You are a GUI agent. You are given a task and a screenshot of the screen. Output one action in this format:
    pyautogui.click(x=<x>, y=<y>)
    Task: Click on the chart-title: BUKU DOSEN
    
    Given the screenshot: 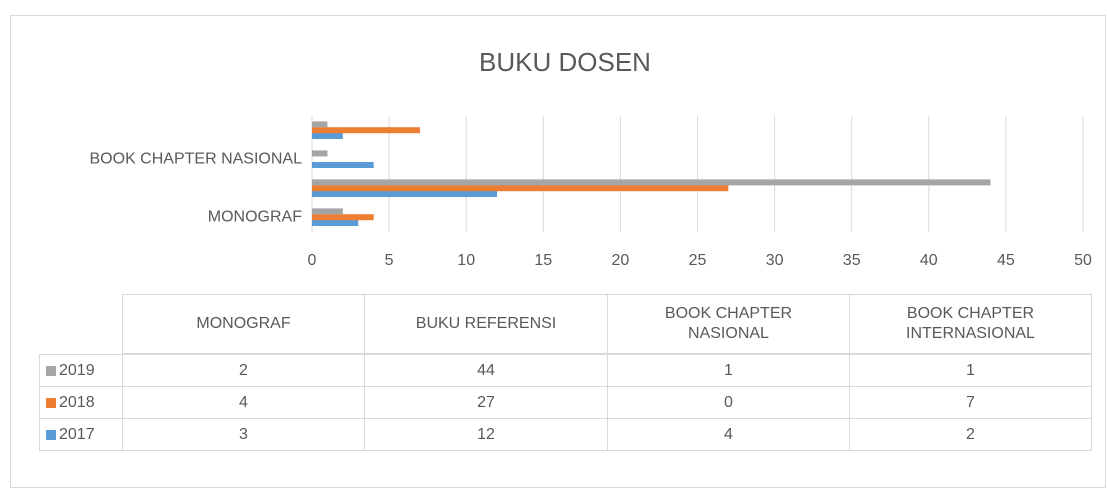 What is the action you would take?
    pyautogui.click(x=565, y=62)
    